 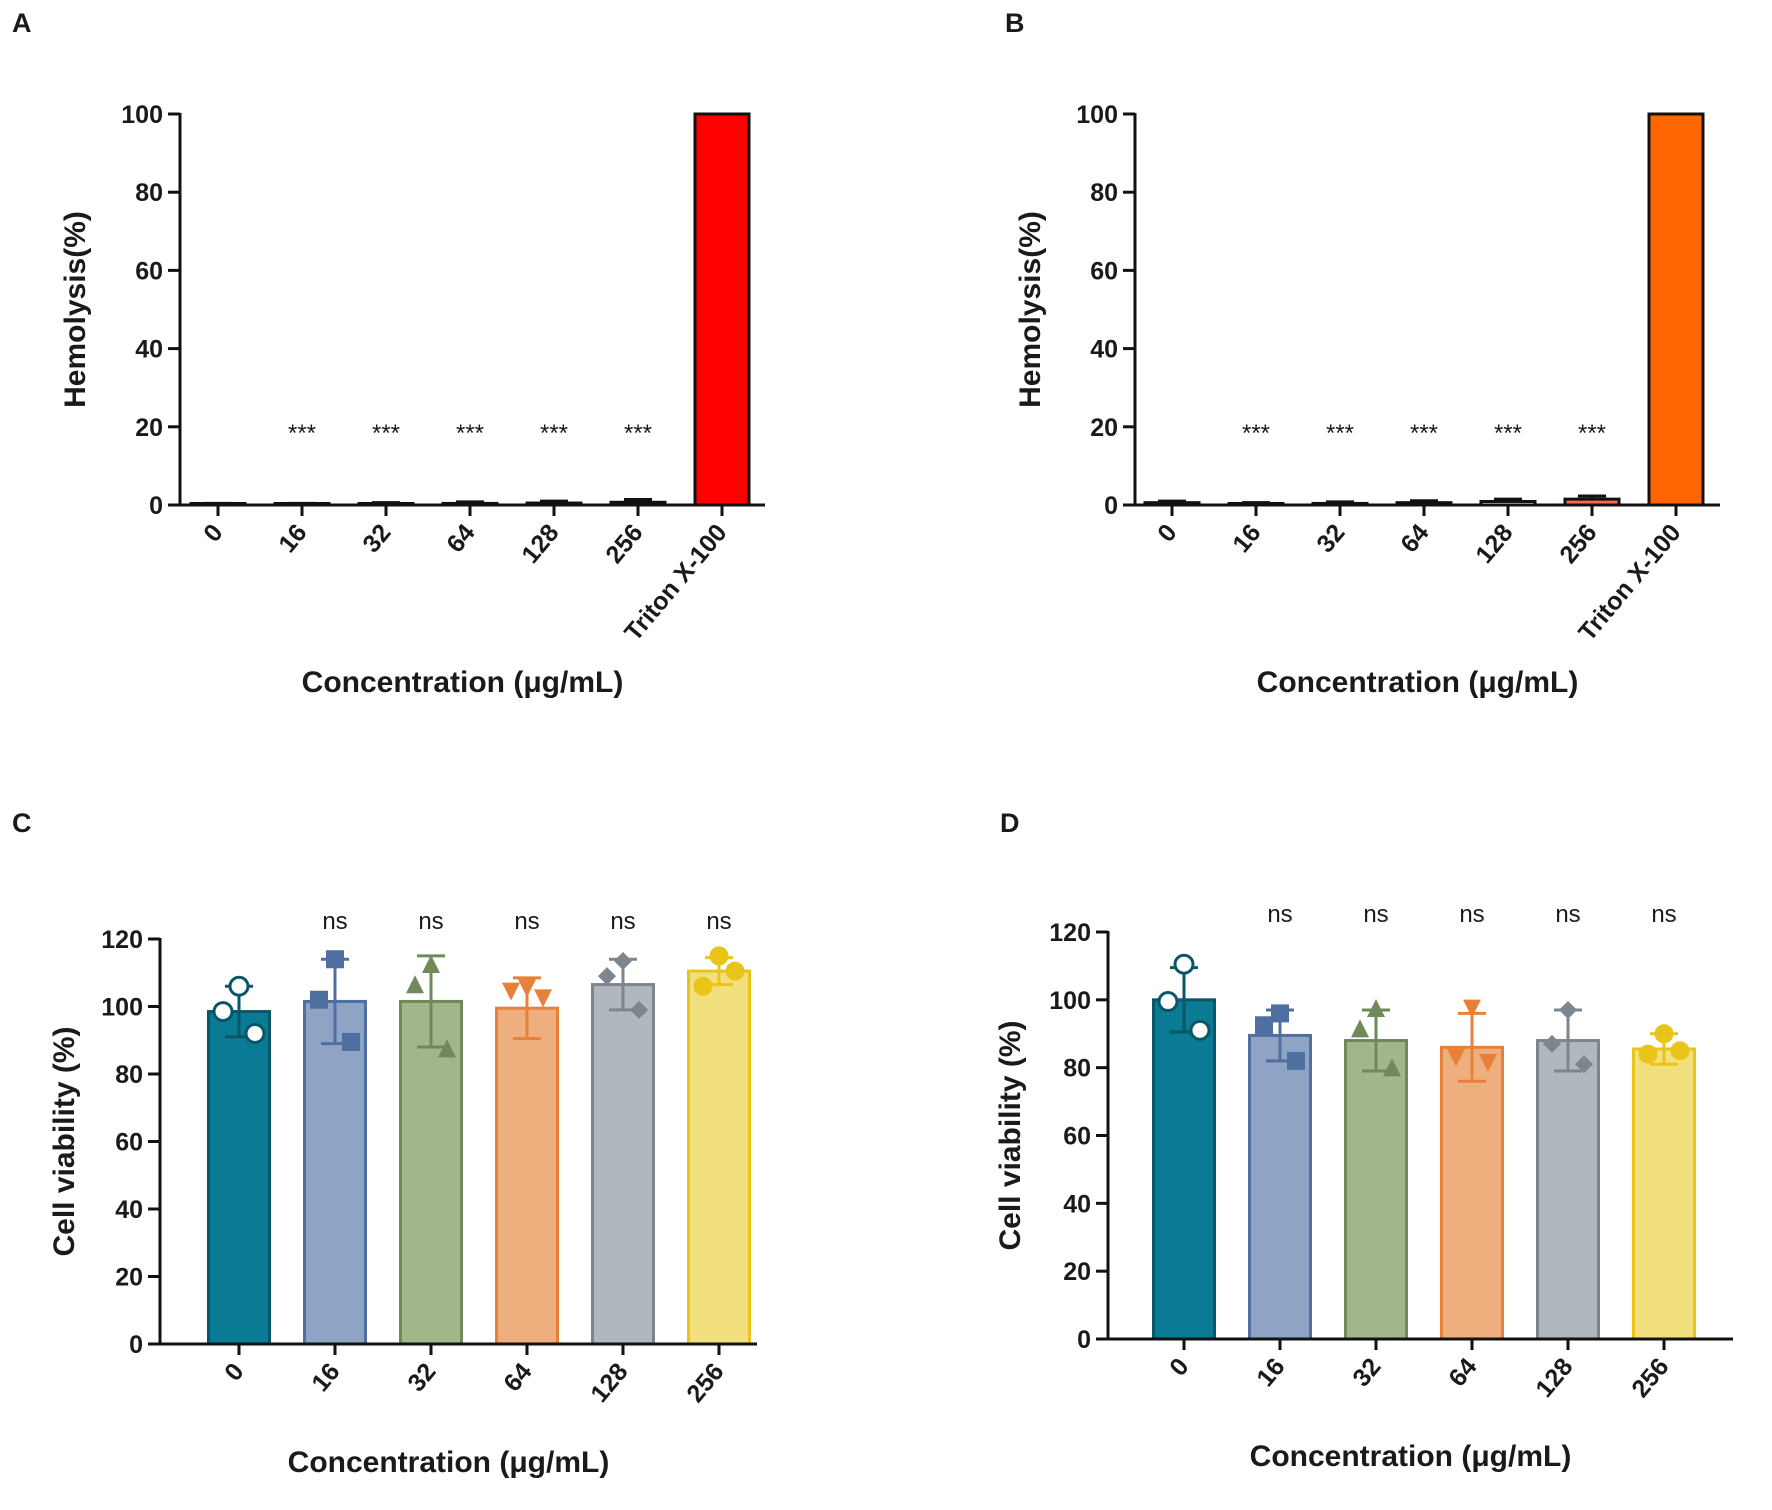 I want to click on significance-label-16: ***, so click(x=1256, y=433).